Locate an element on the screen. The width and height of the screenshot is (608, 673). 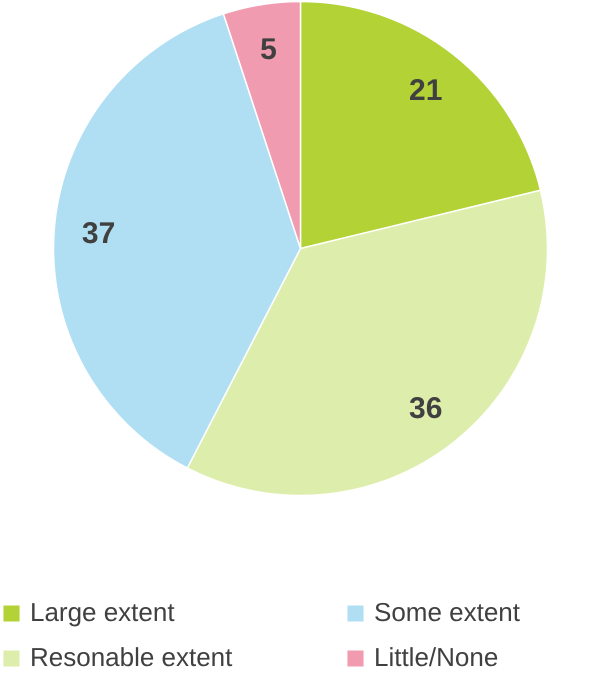
data-label: 36 is located at coordinates (425, 409).